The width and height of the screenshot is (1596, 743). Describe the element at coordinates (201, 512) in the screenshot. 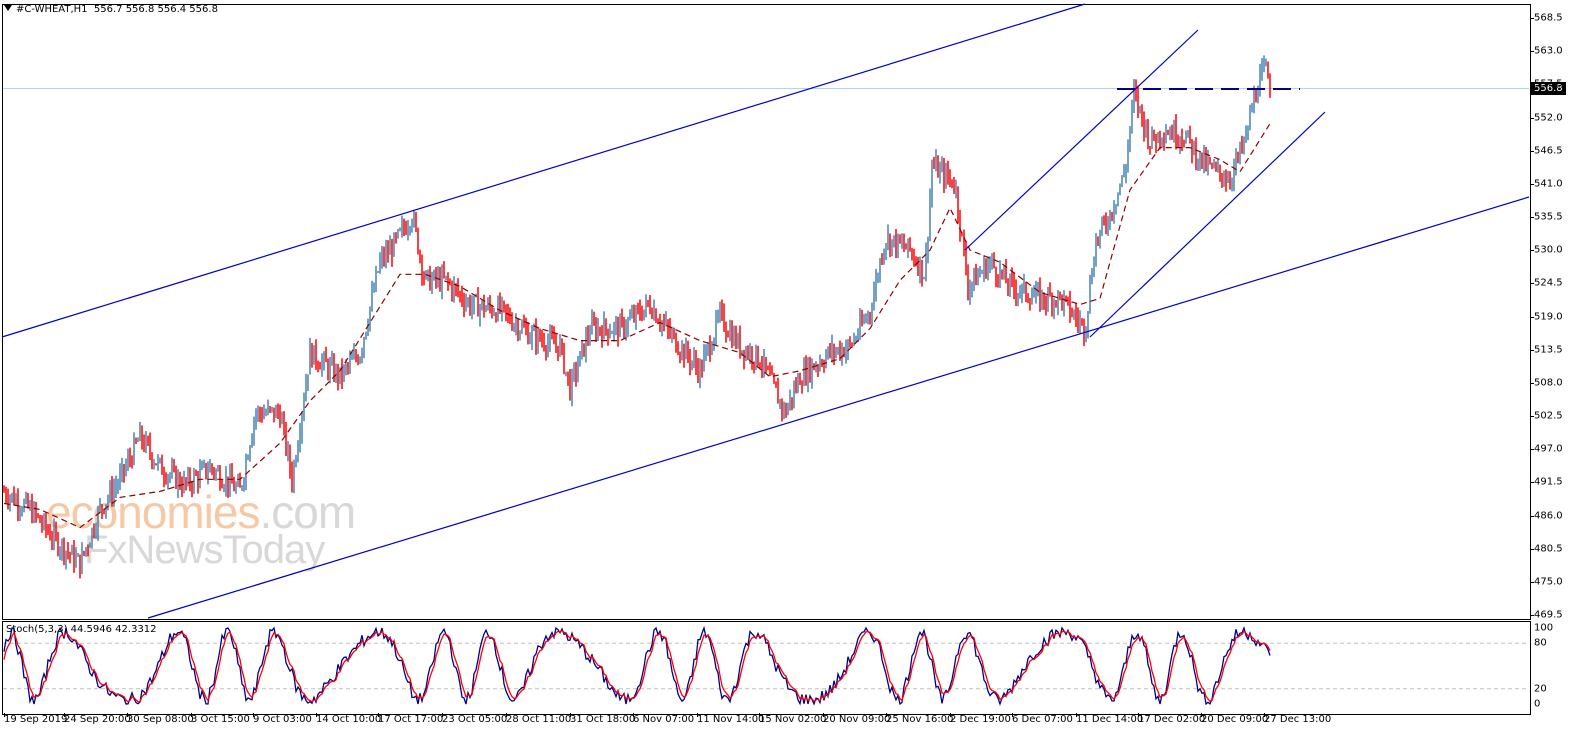

I see `watermark-economies: economies.com` at that location.